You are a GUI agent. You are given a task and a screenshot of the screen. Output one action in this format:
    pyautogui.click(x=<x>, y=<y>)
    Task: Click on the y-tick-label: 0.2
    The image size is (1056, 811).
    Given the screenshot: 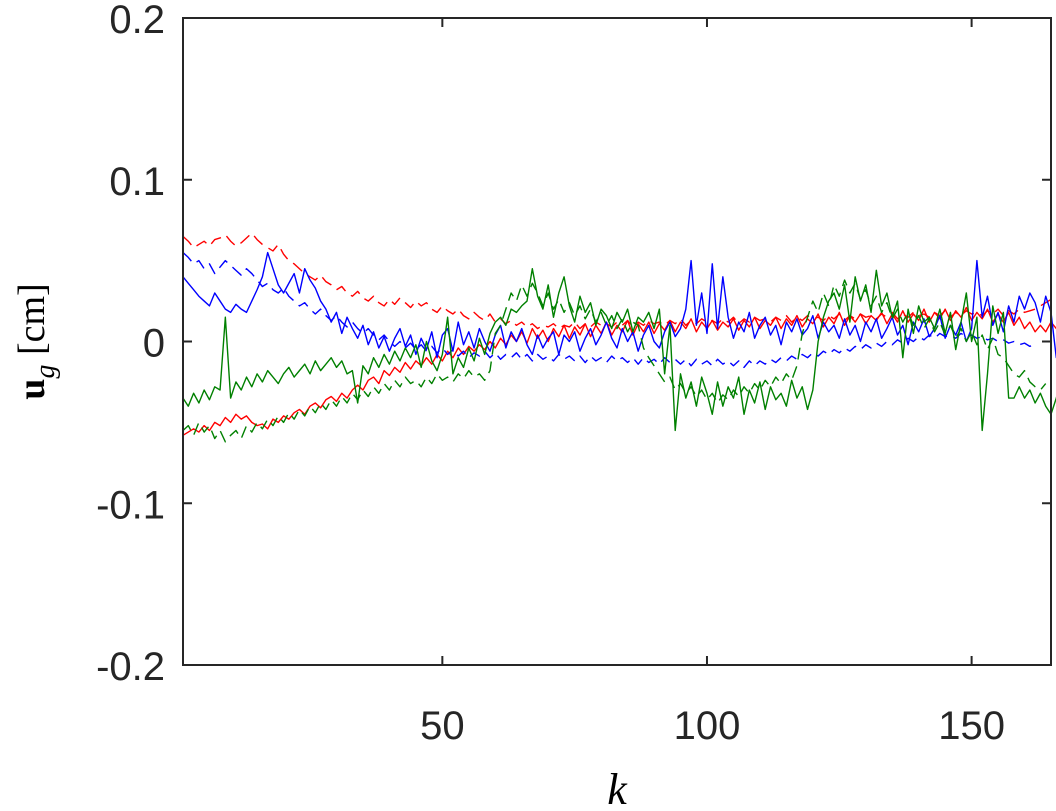 What is the action you would take?
    pyautogui.click(x=137, y=21)
    